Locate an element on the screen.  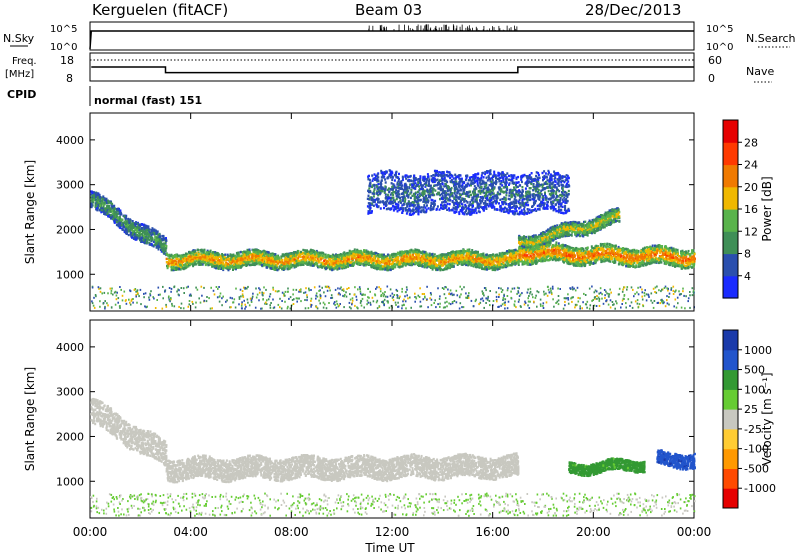
nave-tick-top: 60 is located at coordinates (715, 60).